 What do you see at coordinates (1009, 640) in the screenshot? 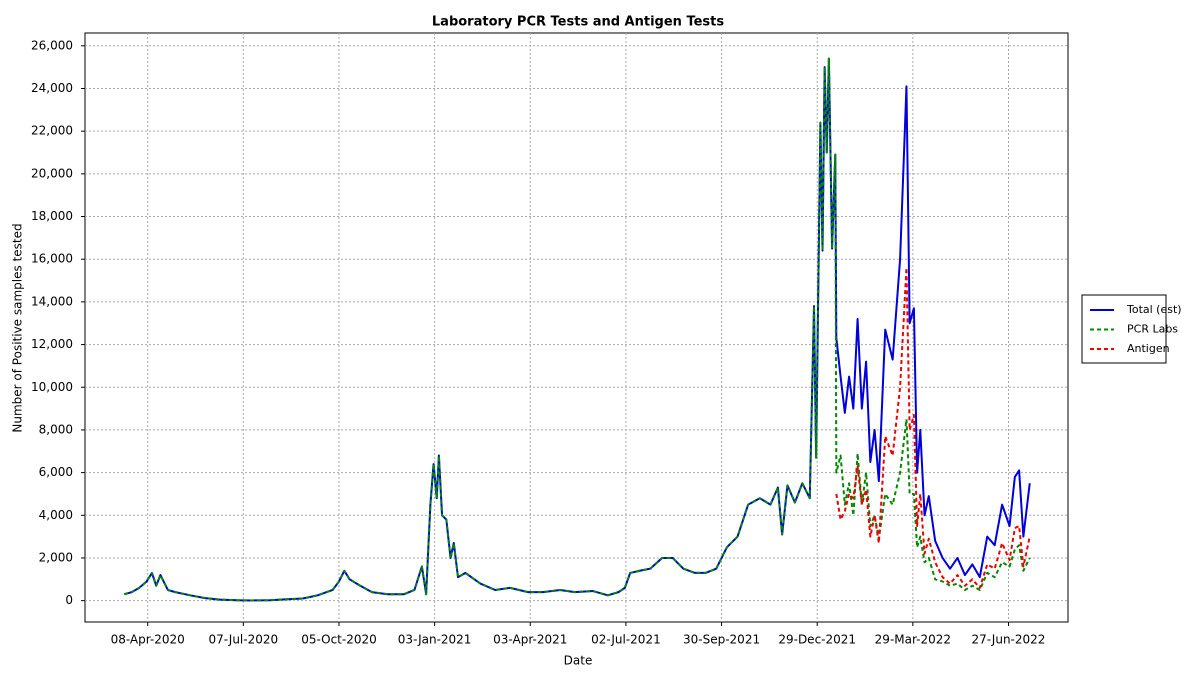
I see `x-tick-label: 27-Jun-2022` at bounding box center [1009, 640].